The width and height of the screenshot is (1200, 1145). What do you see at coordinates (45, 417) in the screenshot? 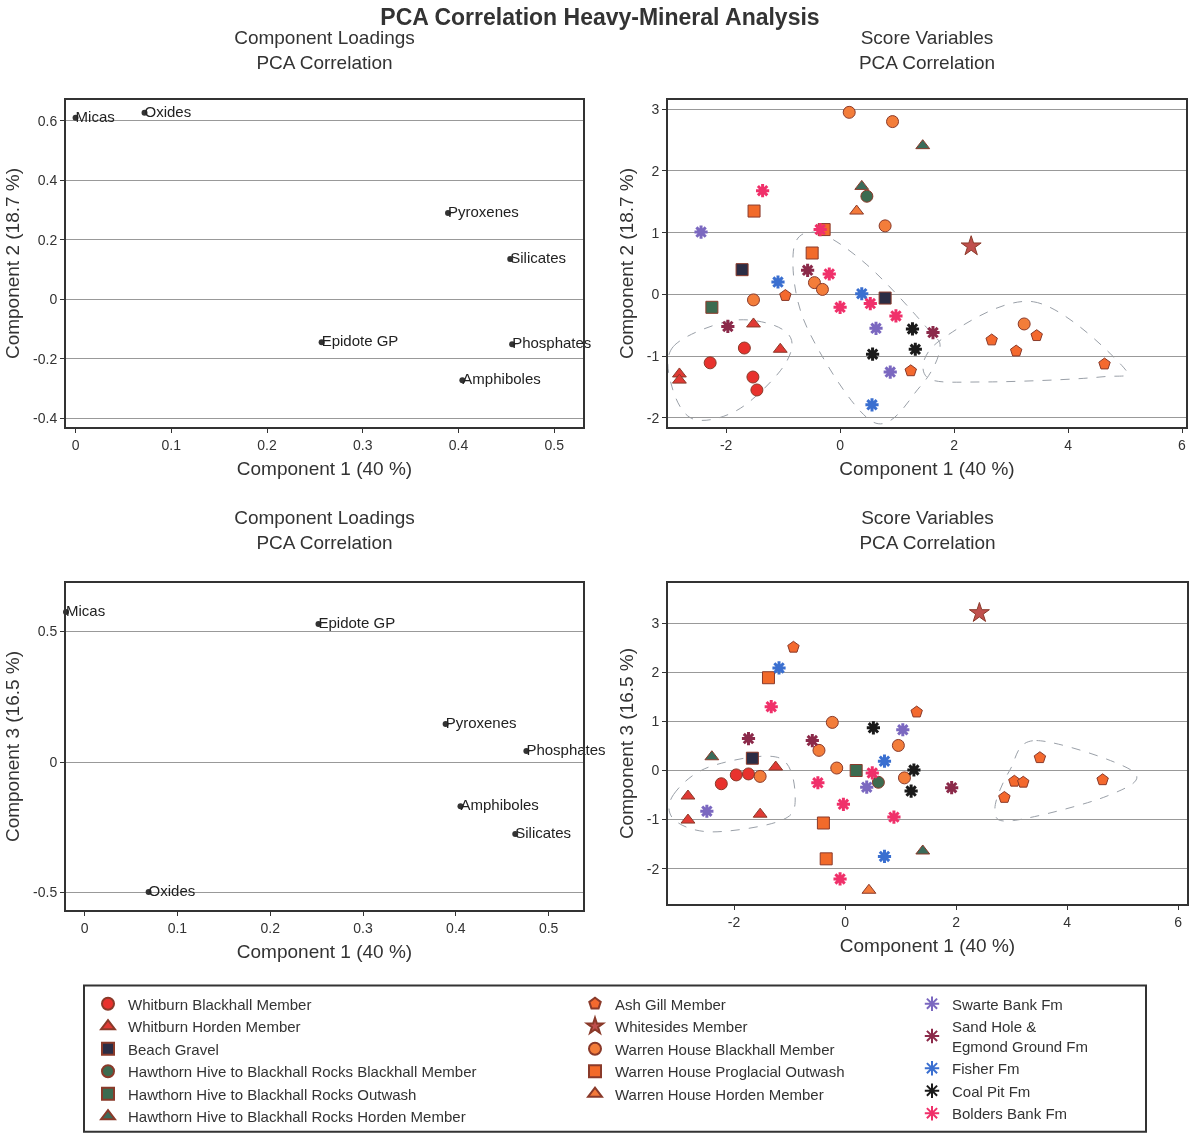
I see `y-tick-label: -0.4` at bounding box center [45, 417].